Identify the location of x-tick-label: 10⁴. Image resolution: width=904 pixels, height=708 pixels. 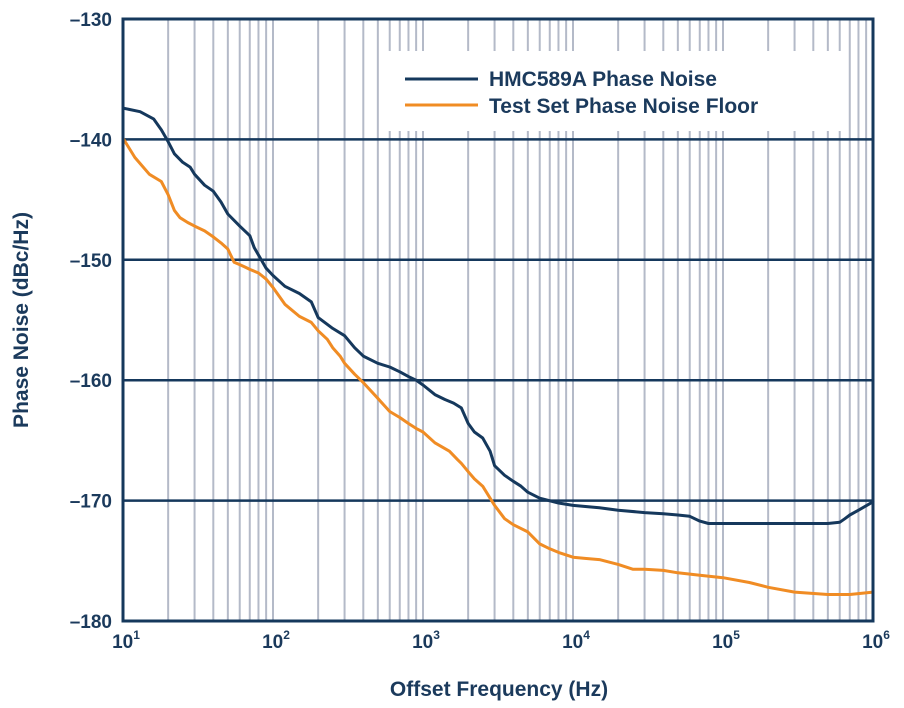
(576, 640).